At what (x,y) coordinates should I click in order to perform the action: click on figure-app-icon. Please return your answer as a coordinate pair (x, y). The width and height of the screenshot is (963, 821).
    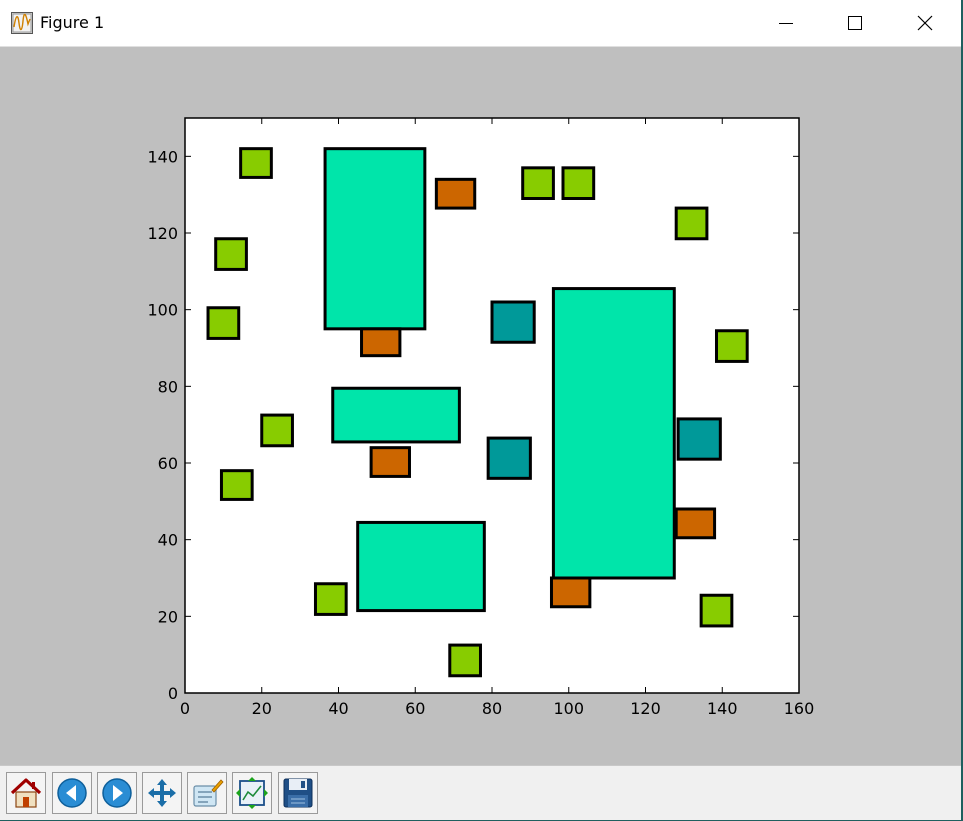
    Looking at the image, I should click on (22, 23).